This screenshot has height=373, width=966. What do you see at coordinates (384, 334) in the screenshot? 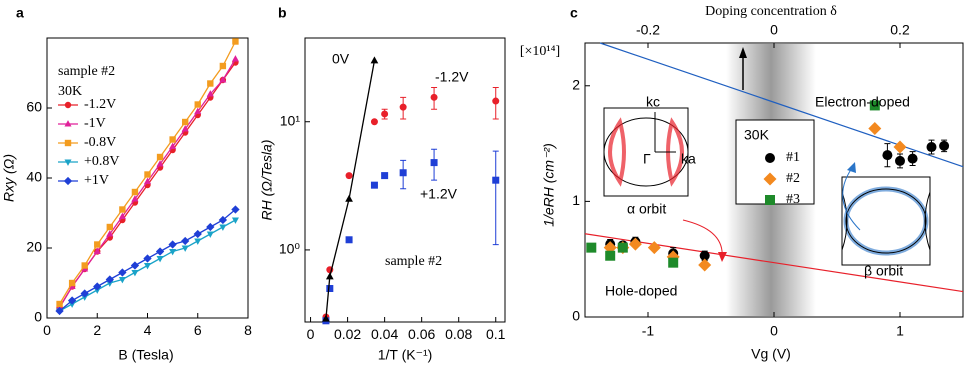
I see `x-tick-label: 0.04` at bounding box center [384, 334].